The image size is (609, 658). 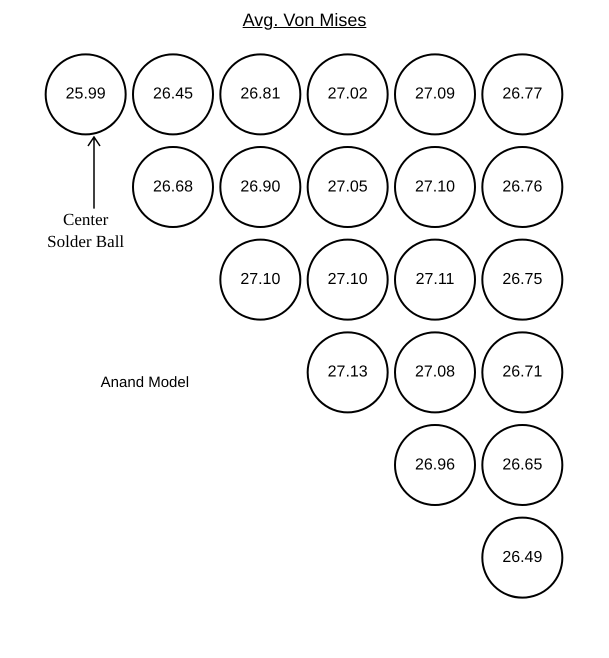 I want to click on data-label: 26.77, so click(x=522, y=94).